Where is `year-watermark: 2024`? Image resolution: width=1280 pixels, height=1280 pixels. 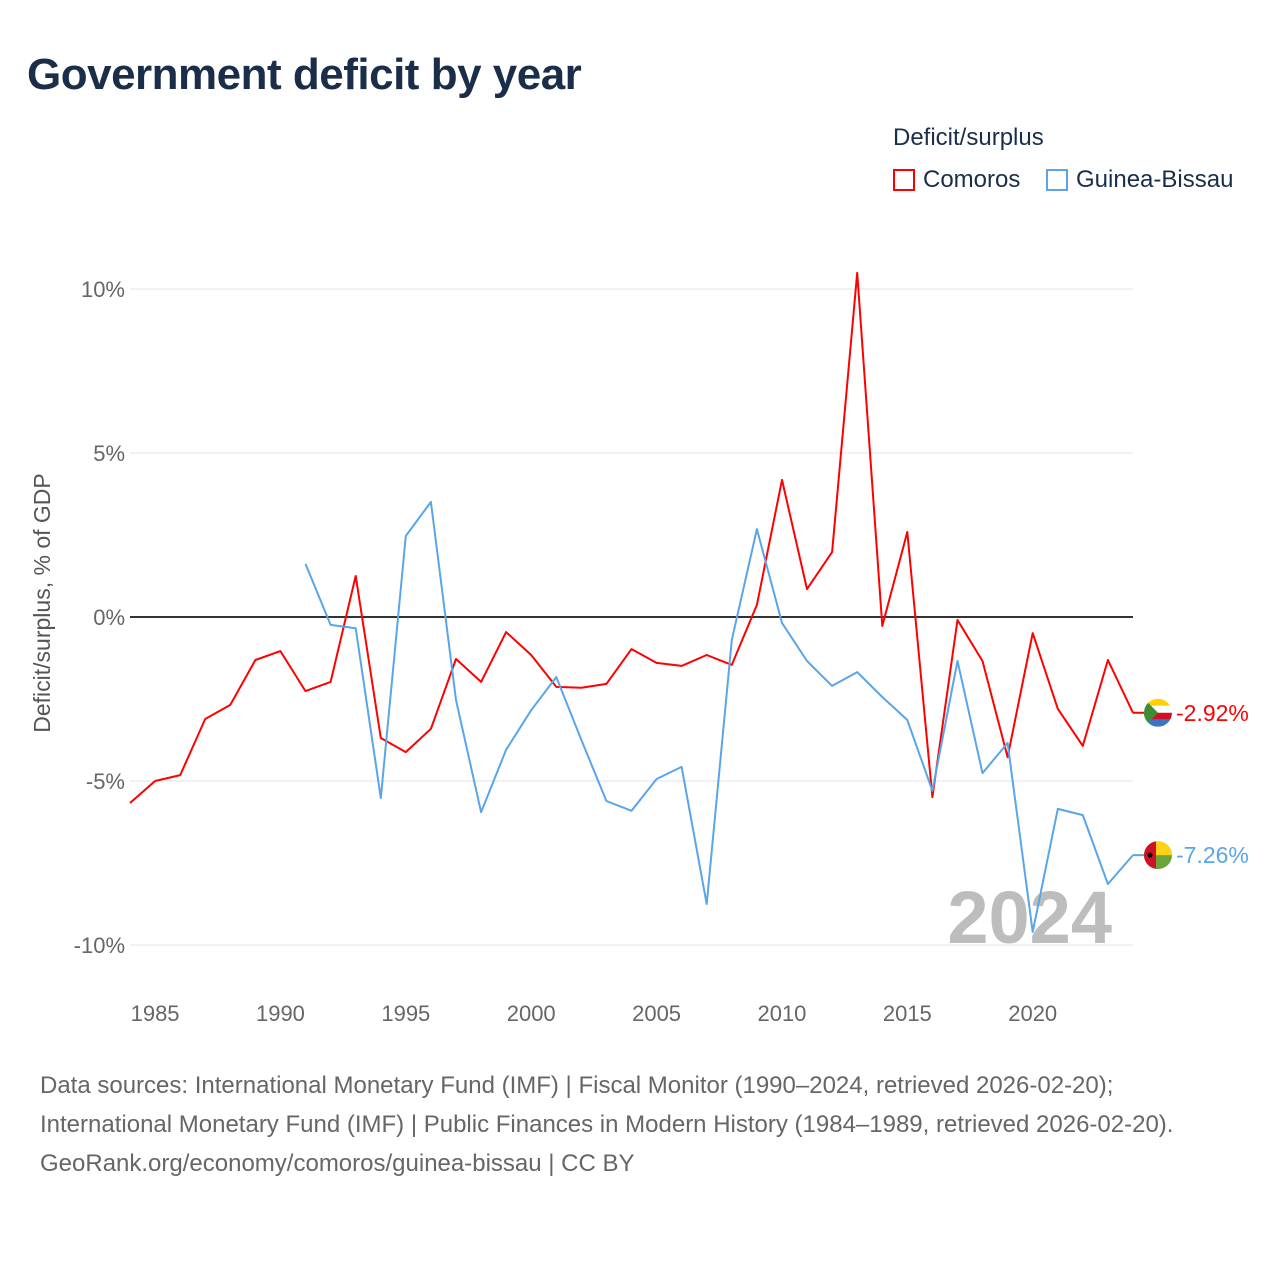
year-watermark: 2024 is located at coordinates (1029, 917).